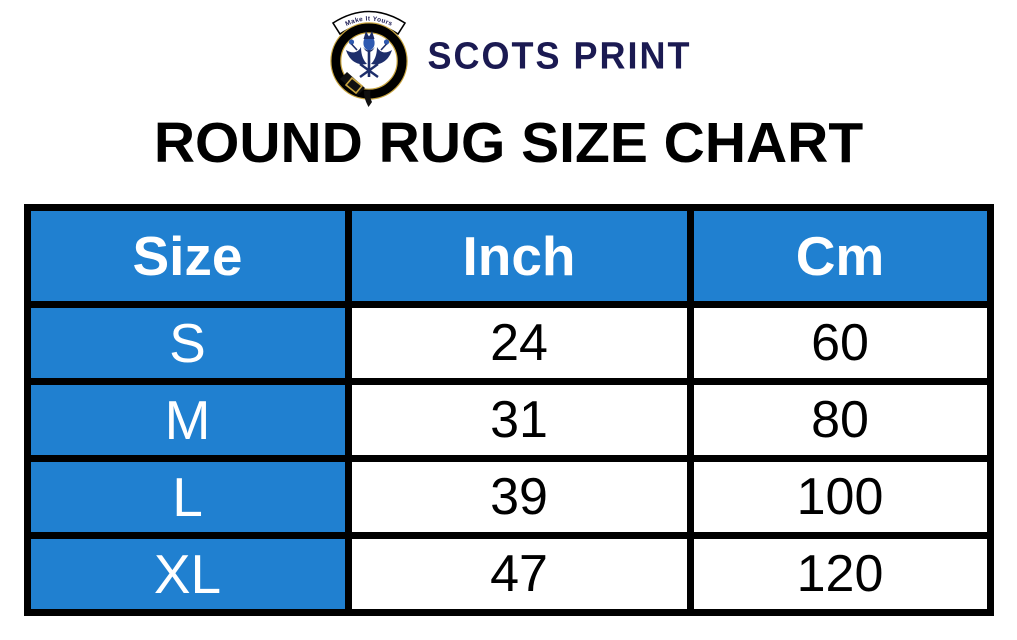 The image size is (1017, 640). Describe the element at coordinates (187, 496) in the screenshot. I see `size-cell: L` at that location.